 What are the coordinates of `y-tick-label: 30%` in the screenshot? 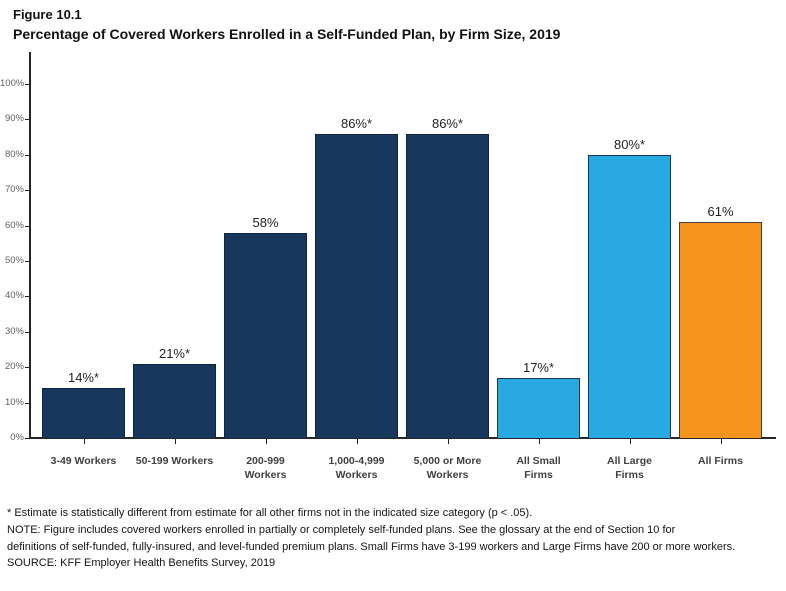 It's located at (14, 331).